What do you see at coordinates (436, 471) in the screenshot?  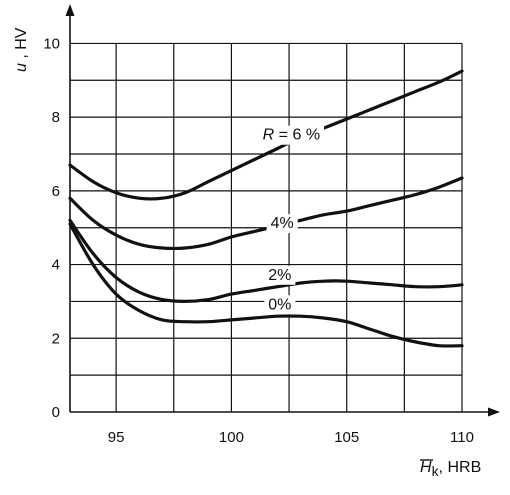 I see `x-axis-subscript: k` at bounding box center [436, 471].